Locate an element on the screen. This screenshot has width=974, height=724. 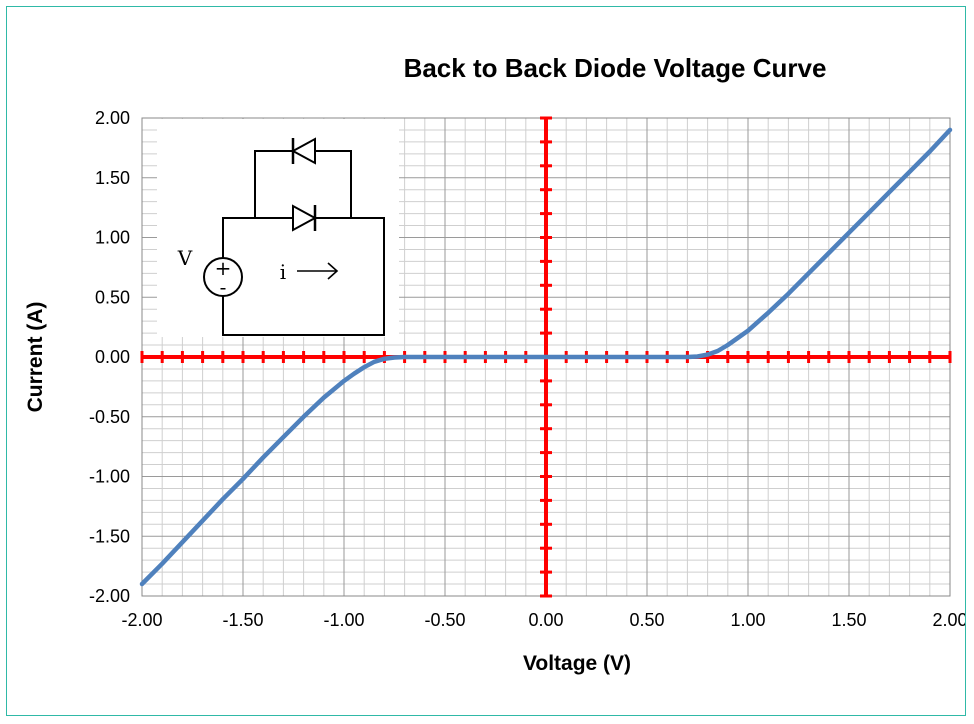
x-tick-labels: -2.00 -1.50 -1.00 -0.50 0.00 0.50 1.00 1.50 2.00 is located at coordinates (543, 620).